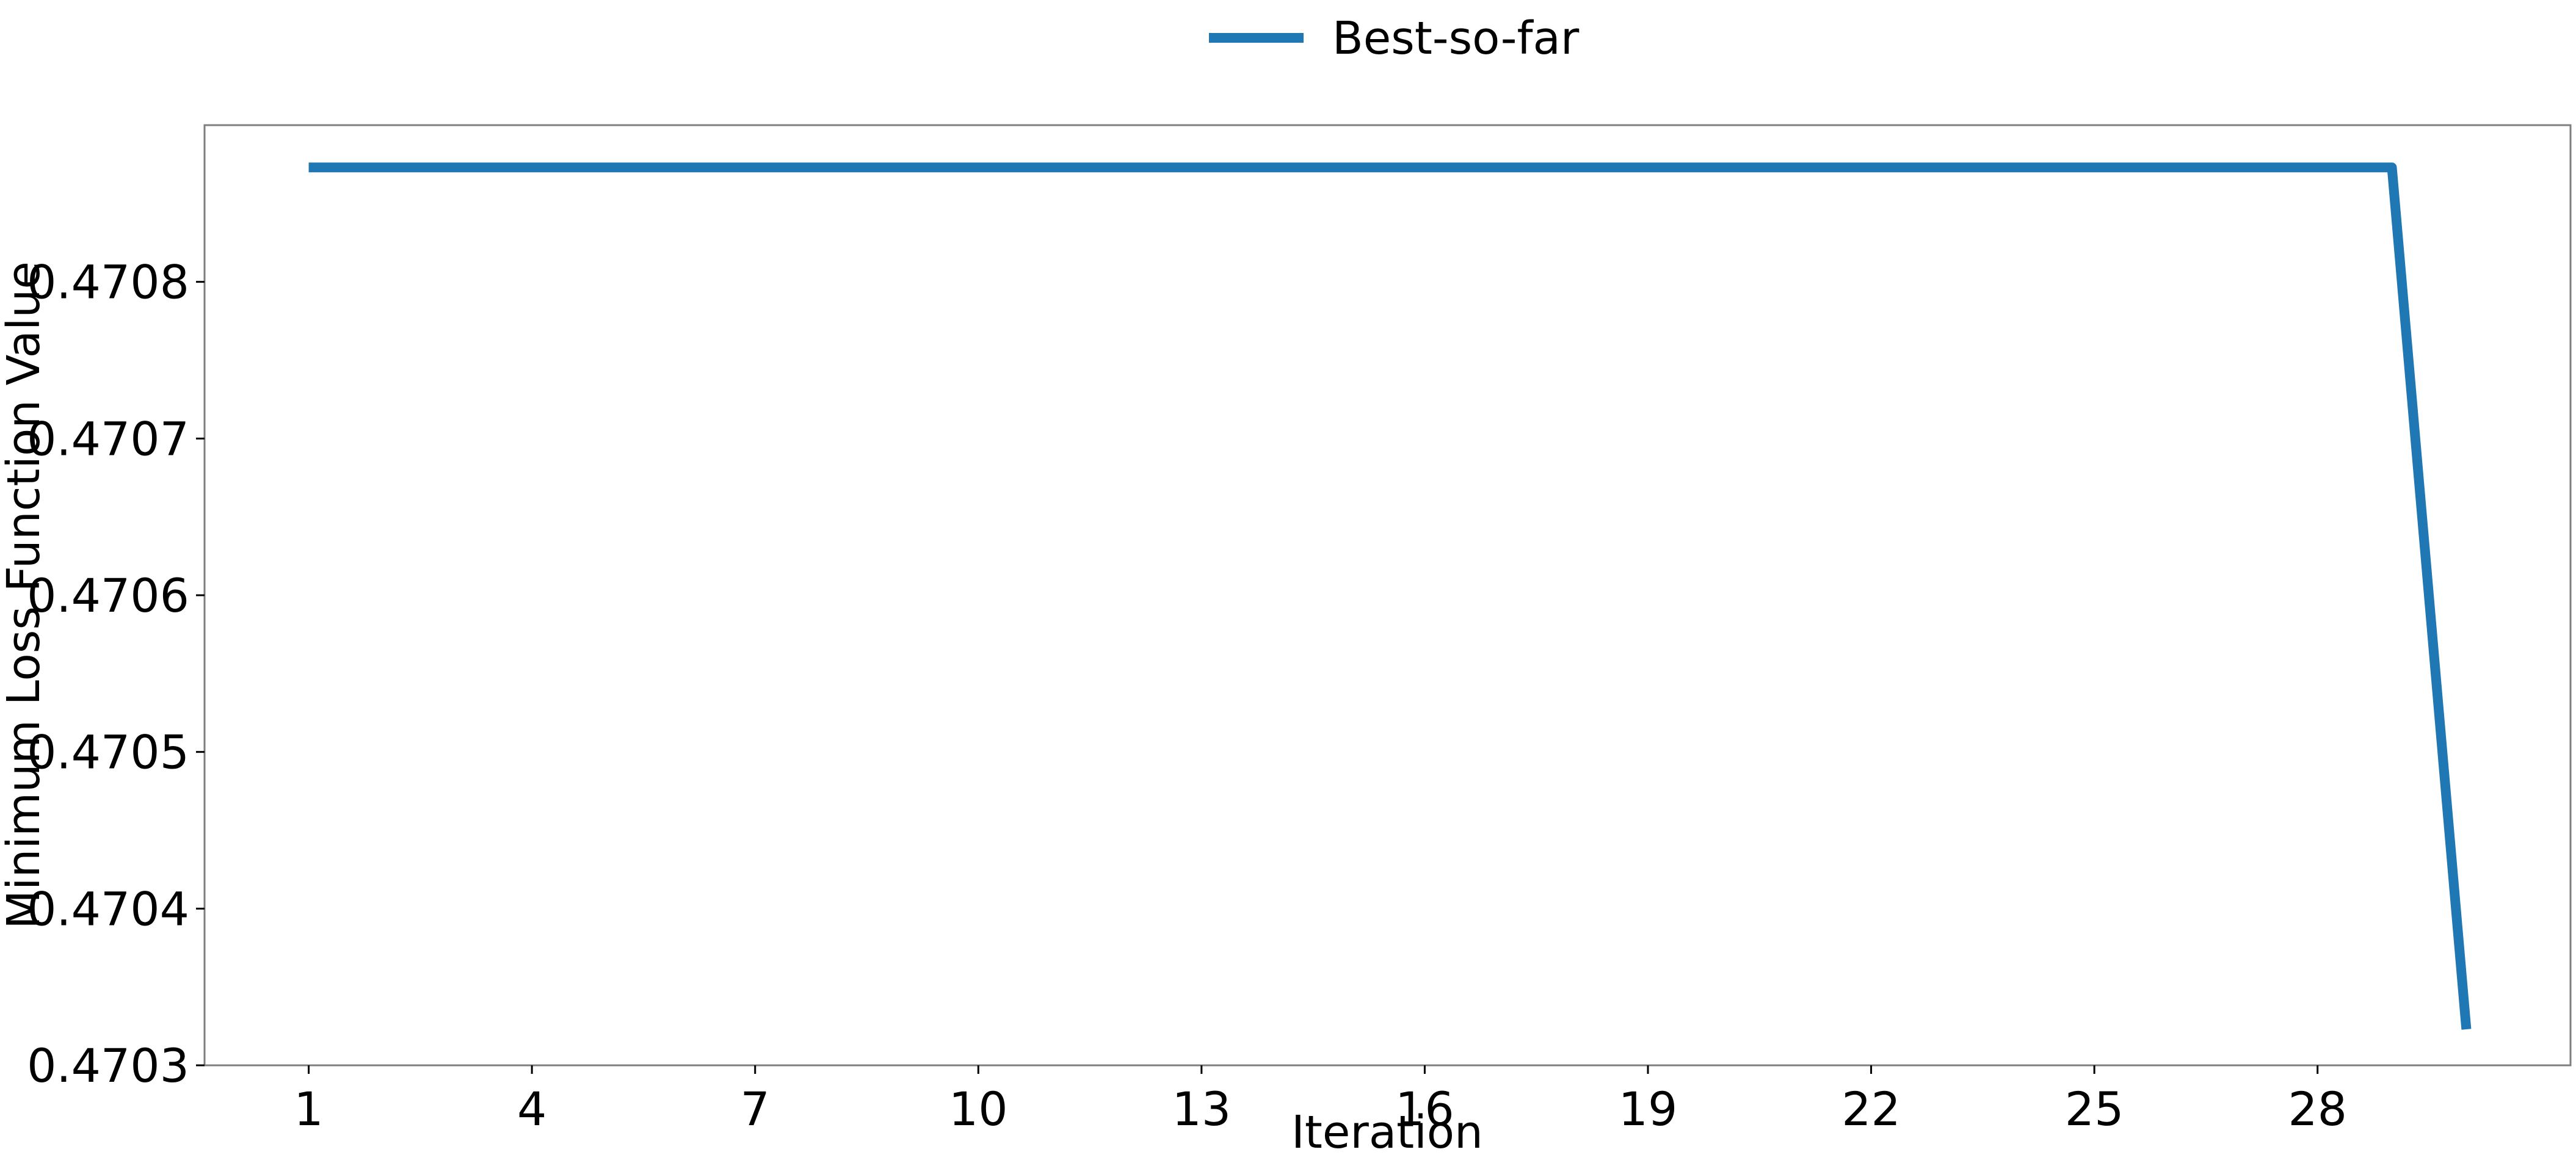 Image resolution: width=2576 pixels, height=1163 pixels. Describe the element at coordinates (108, 282) in the screenshot. I see `y-tick-label: 0.4708` at that location.